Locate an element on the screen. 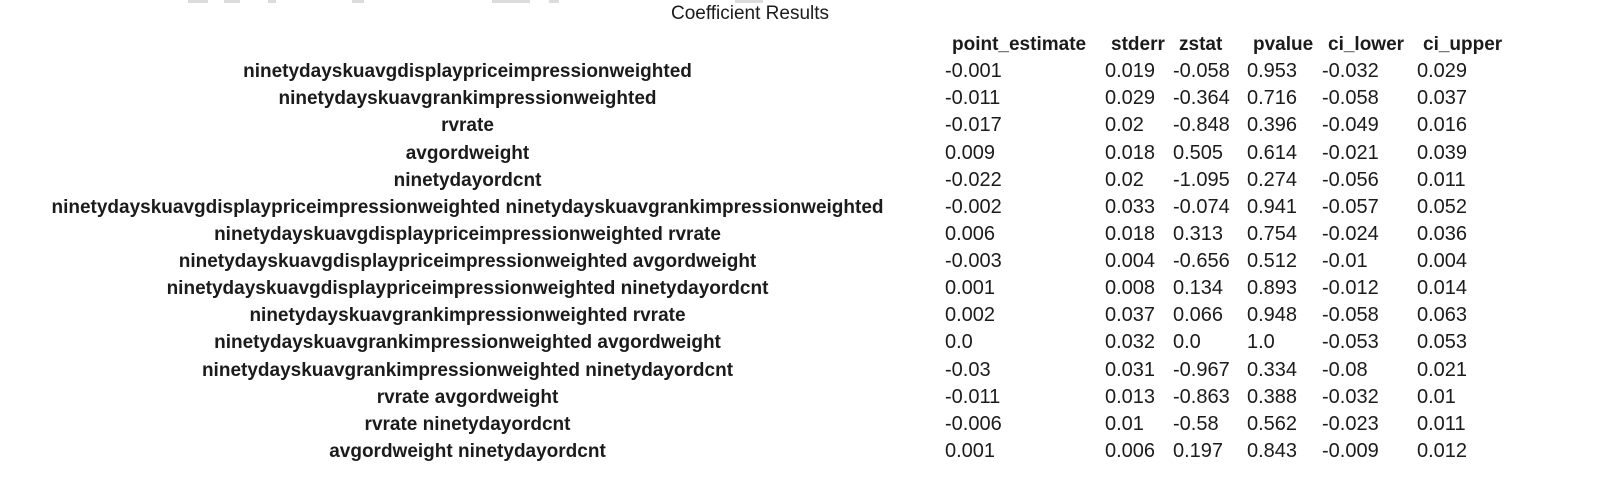  column-header-ci-lower: ci_lower is located at coordinates (1366, 45).